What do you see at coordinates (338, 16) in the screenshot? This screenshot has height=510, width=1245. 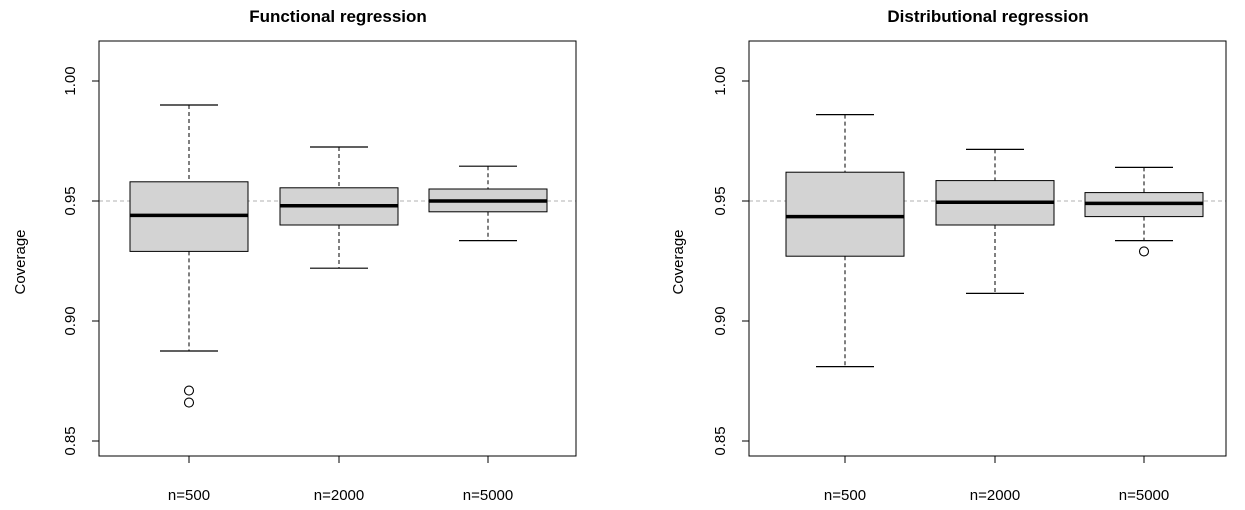 I see `chart-title: Functional regression` at bounding box center [338, 16].